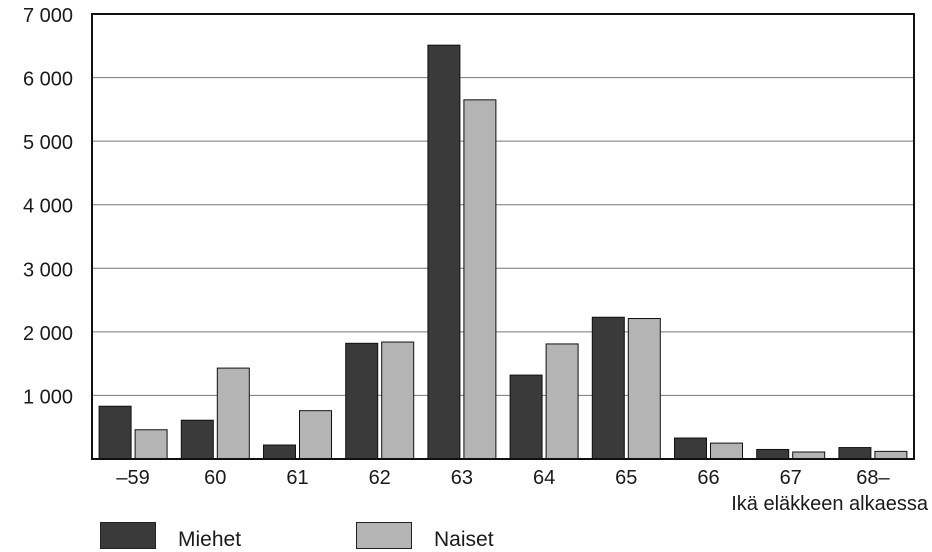 Image resolution: width=932 pixels, height=552 pixels. What do you see at coordinates (170, 537) in the screenshot?
I see `legend-item-miehet: Miehet` at bounding box center [170, 537].